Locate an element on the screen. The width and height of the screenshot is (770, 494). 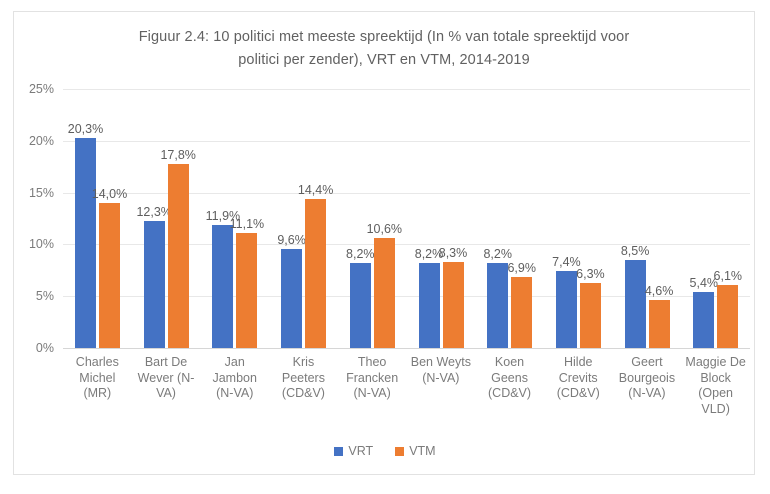
x-axis-category-label-line: Maggie De is located at coordinates (715, 362).